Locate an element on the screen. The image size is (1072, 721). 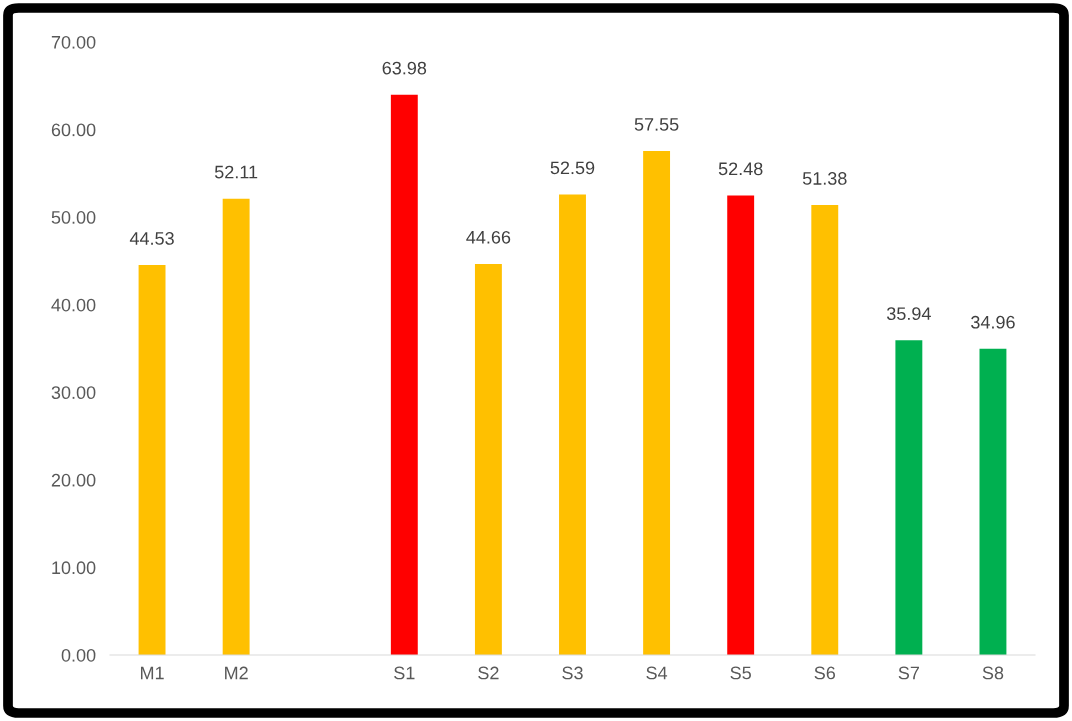
data-label: 34.96 is located at coordinates (993, 322).